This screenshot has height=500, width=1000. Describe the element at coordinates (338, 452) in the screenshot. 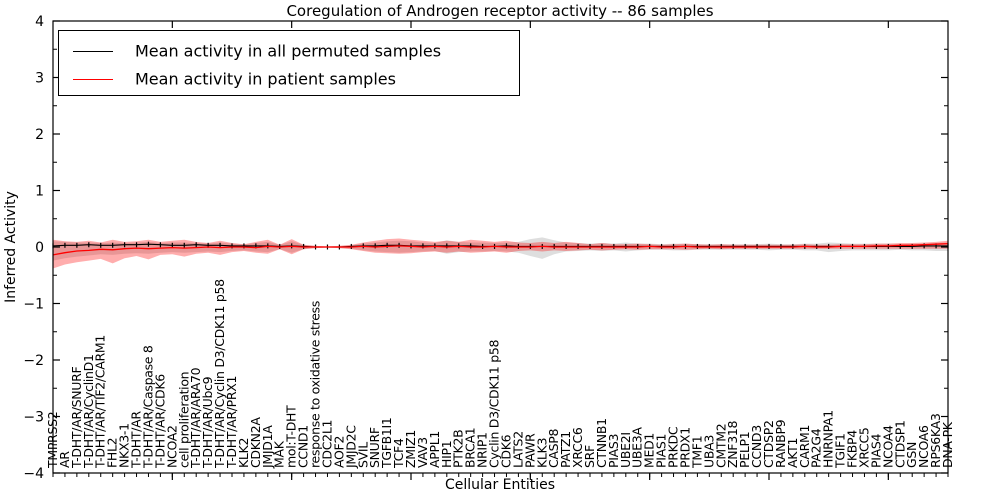

I see `x-category-label: AOF2` at that location.